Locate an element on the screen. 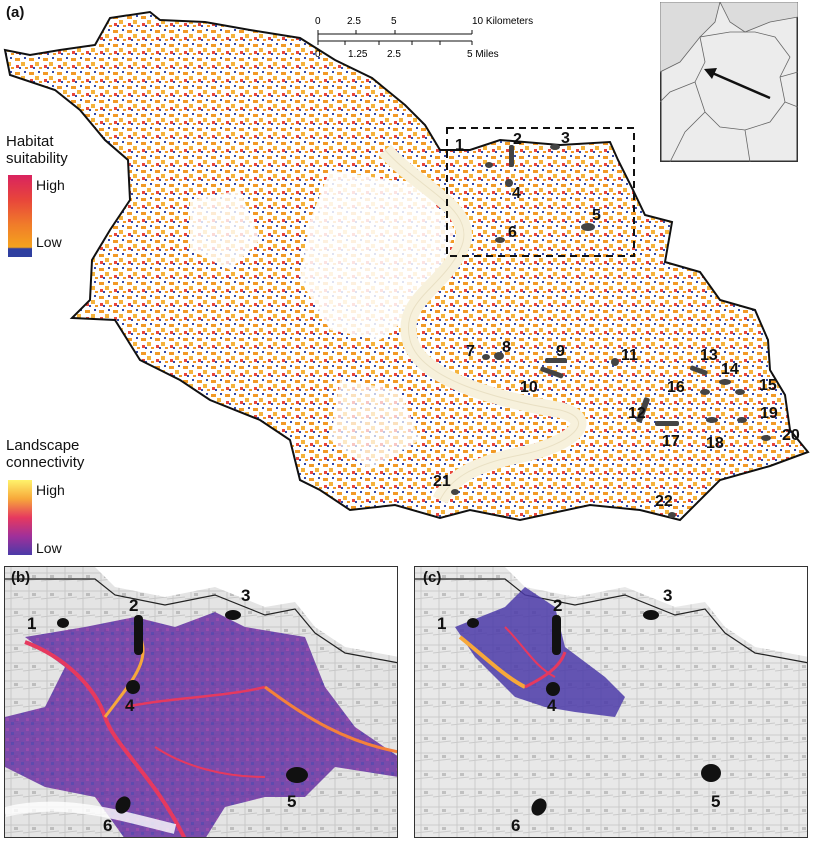  site-label-6: 6 is located at coordinates (512, 232).